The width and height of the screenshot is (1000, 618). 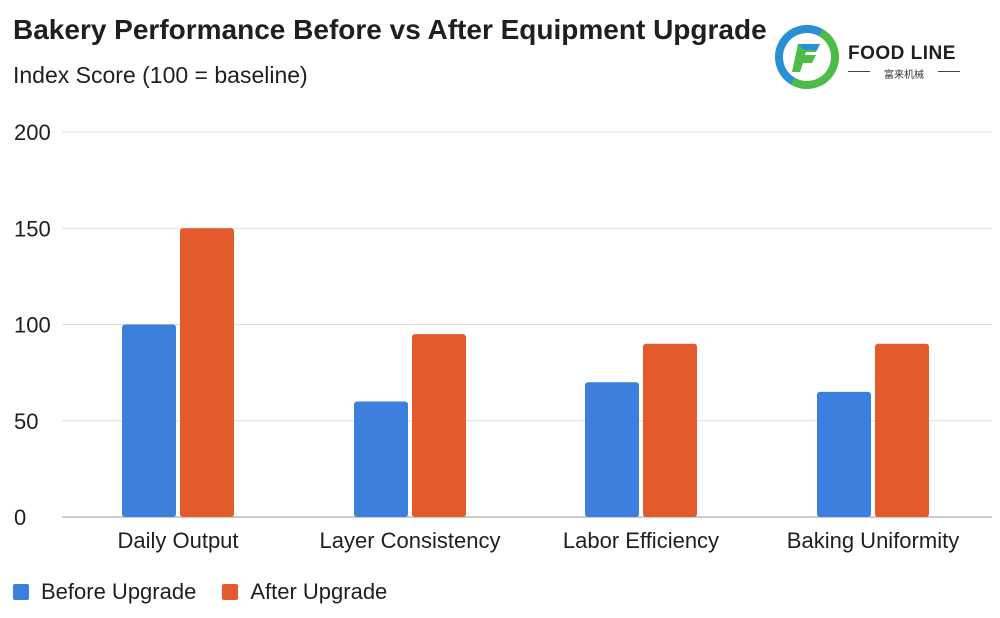 What do you see at coordinates (873, 540) in the screenshot?
I see `x-tick-label: Baking Uniformity` at bounding box center [873, 540].